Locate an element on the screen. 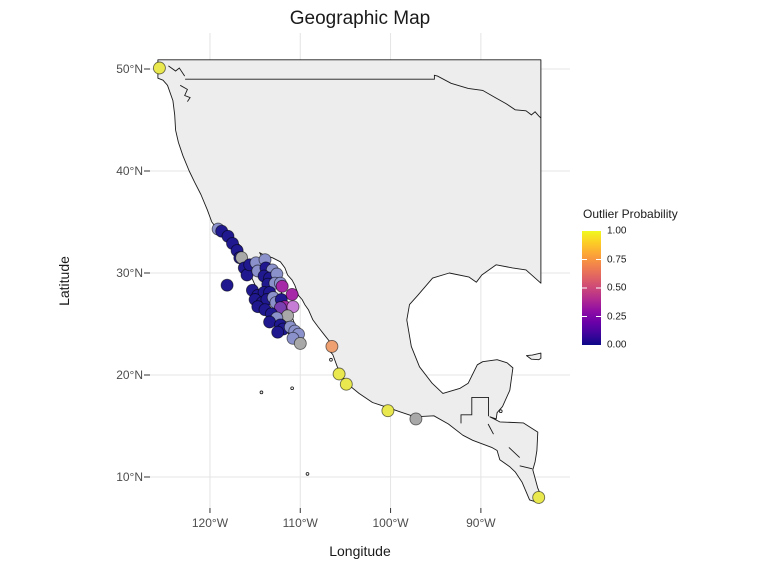 Image resolution: width=768 pixels, height=576 pixels. legend-tick-label: 0.00 is located at coordinates (617, 345).